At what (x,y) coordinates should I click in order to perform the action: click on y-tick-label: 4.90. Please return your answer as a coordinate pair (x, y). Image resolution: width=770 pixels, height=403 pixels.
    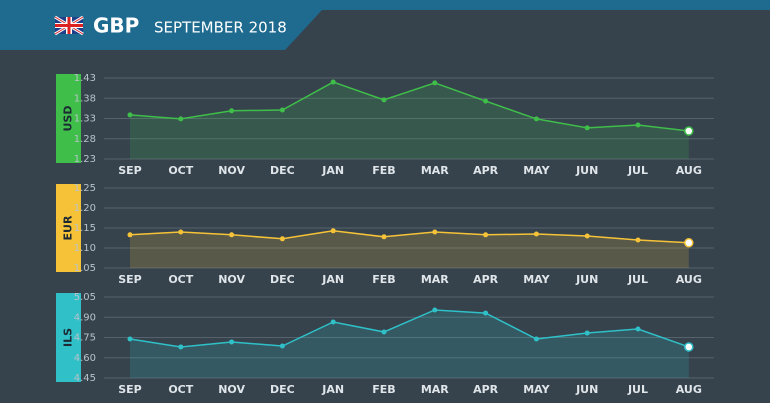
    Looking at the image, I should click on (85, 317).